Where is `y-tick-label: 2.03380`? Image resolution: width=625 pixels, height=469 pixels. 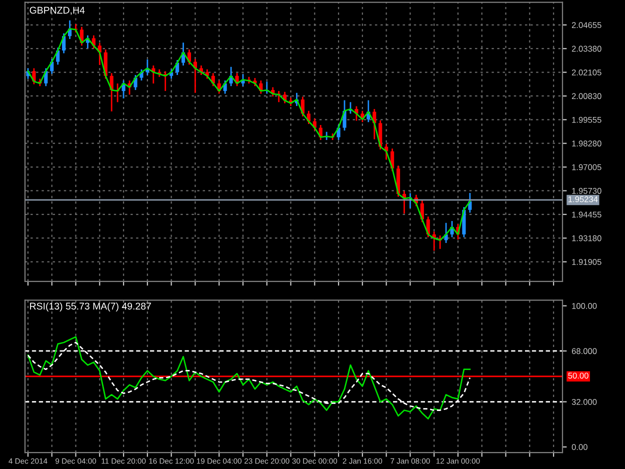
y-tick-label: 2.03380 is located at coordinates (587, 49).